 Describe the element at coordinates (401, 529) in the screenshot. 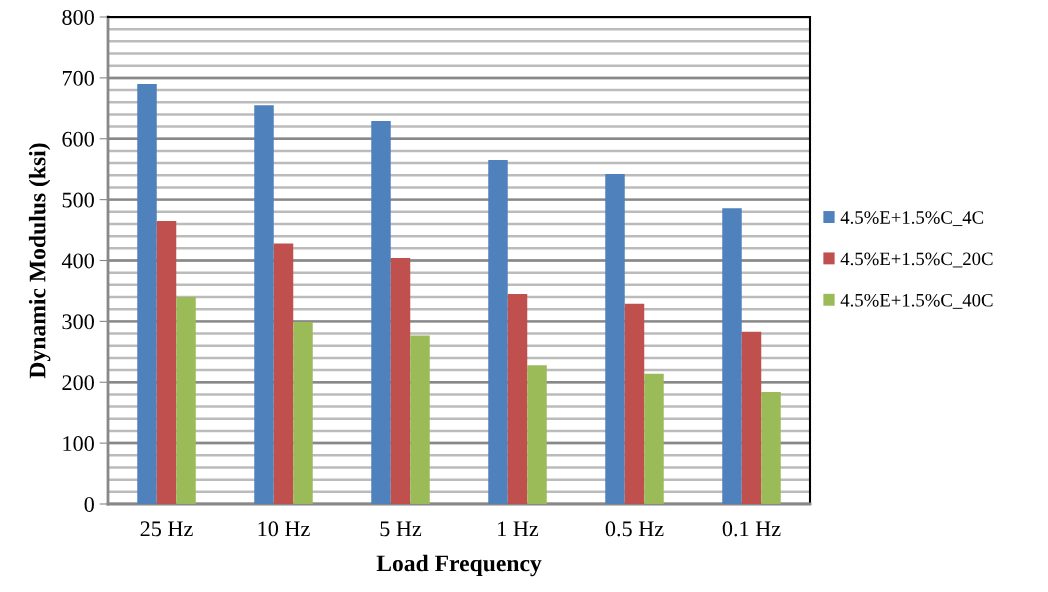

I see `x-tick-label: 5 Hz` at that location.